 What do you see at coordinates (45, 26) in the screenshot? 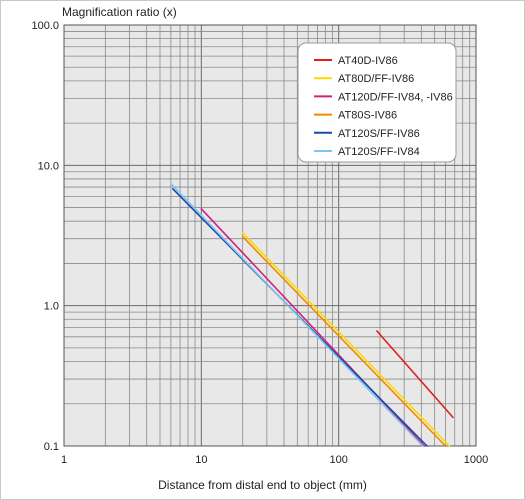
I see `y-tick-label: 100.0` at bounding box center [45, 26].